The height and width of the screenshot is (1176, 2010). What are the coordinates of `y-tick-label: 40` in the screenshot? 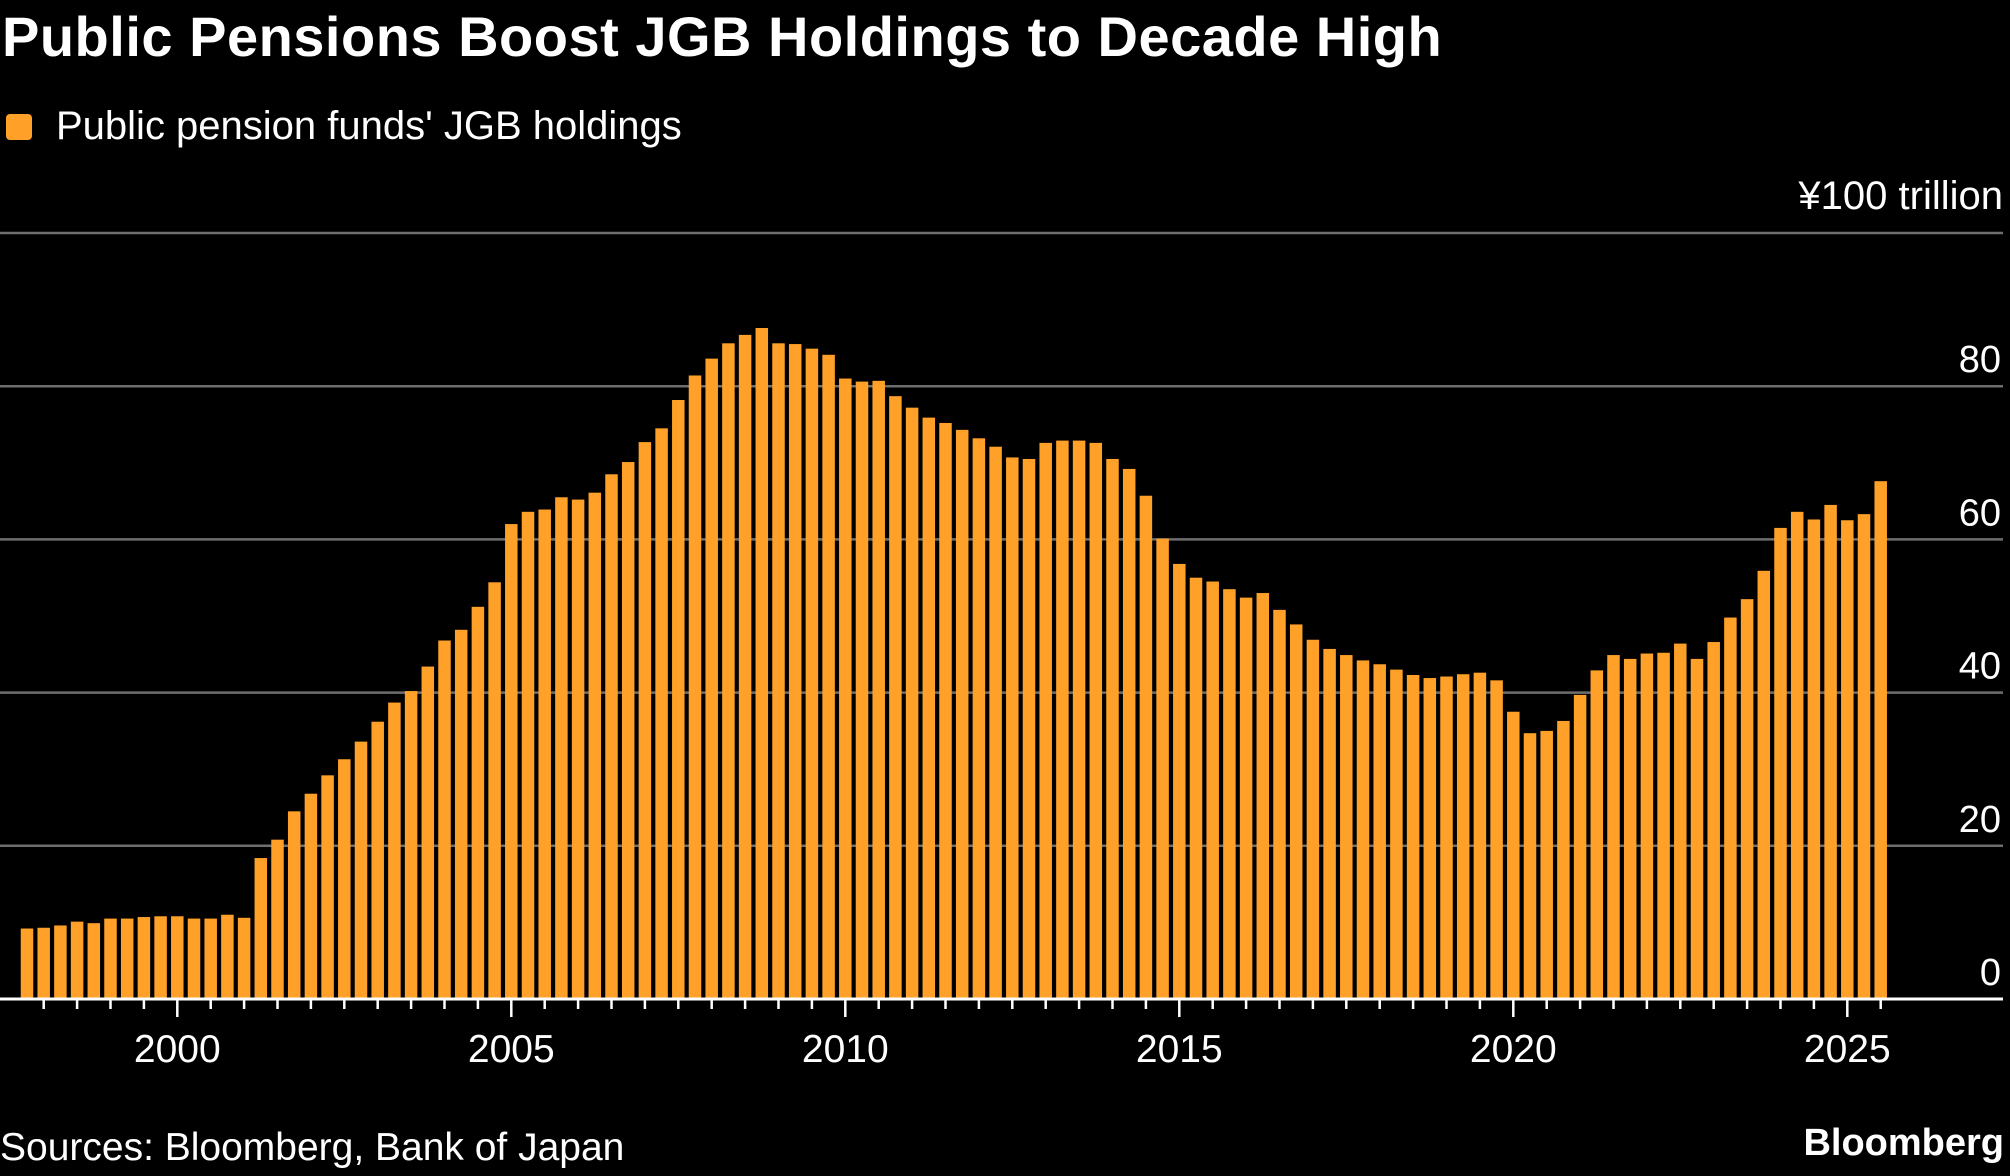 It's located at (1980, 667).